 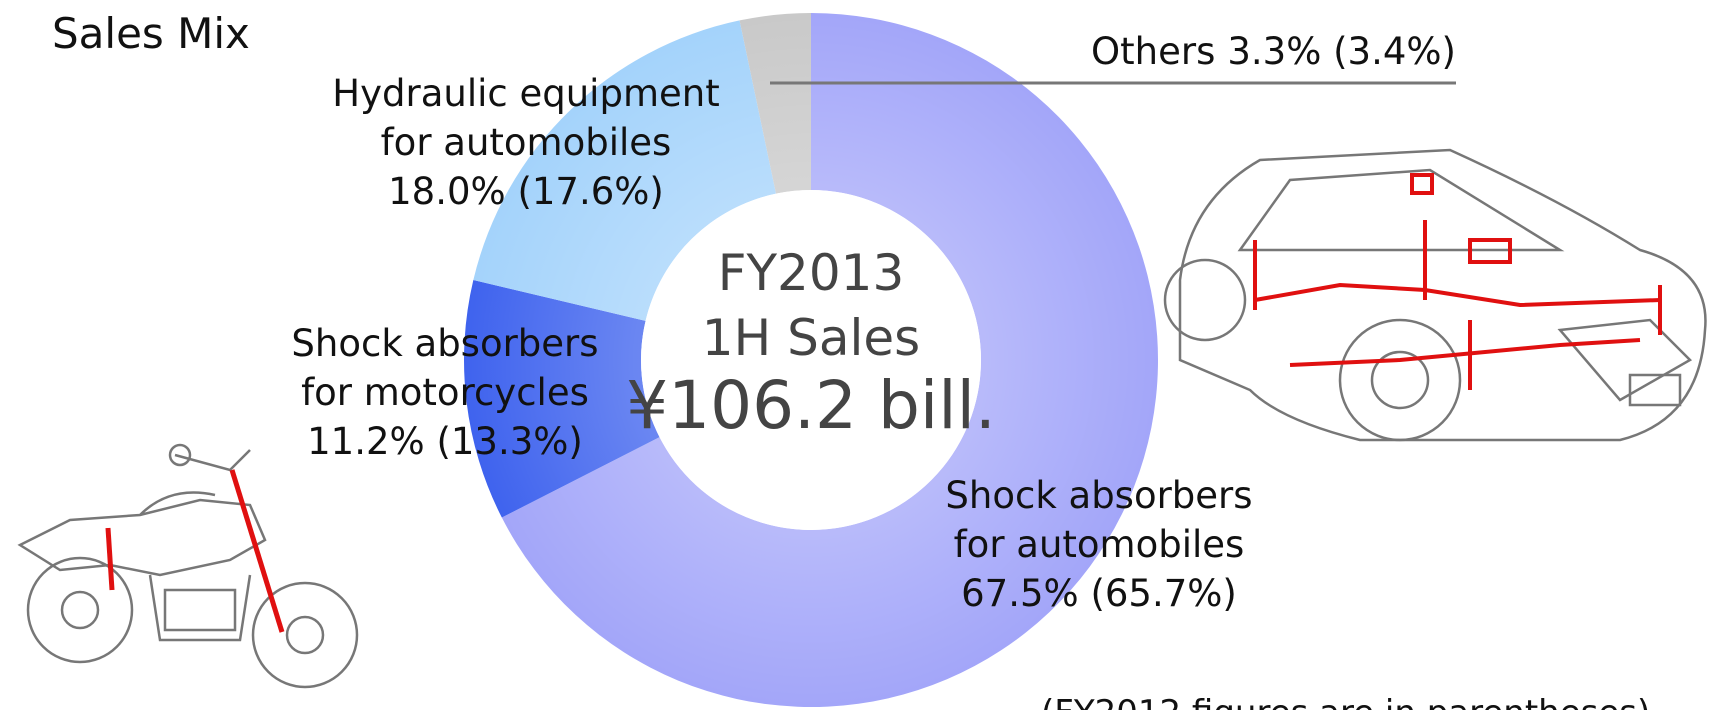 I want to click on motorcycle-suspension, so click(x=195, y=551).